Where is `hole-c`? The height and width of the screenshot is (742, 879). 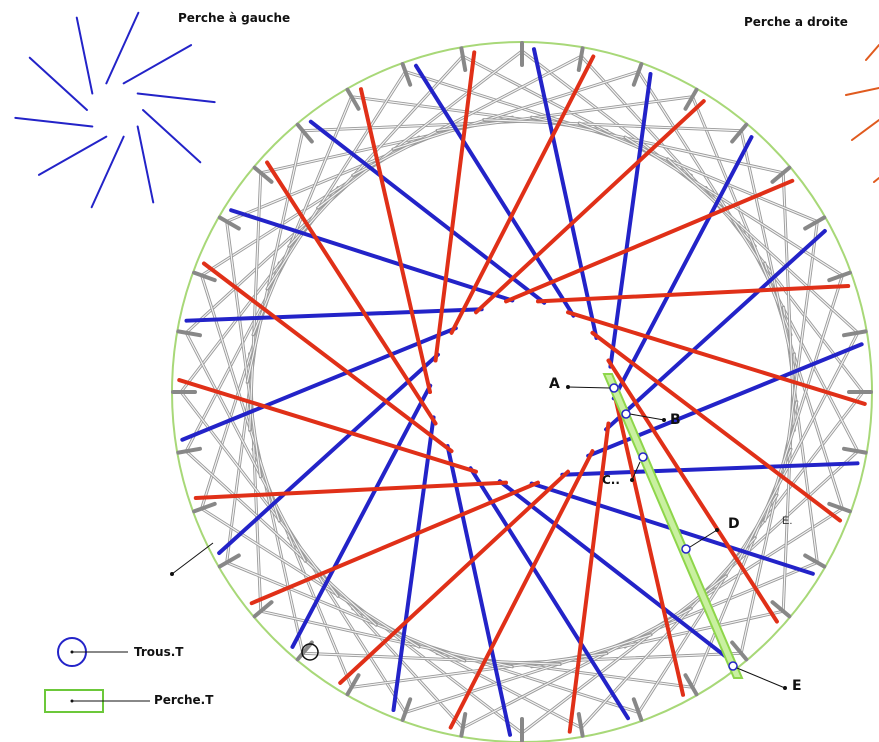 hole-c is located at coordinates (643, 457).